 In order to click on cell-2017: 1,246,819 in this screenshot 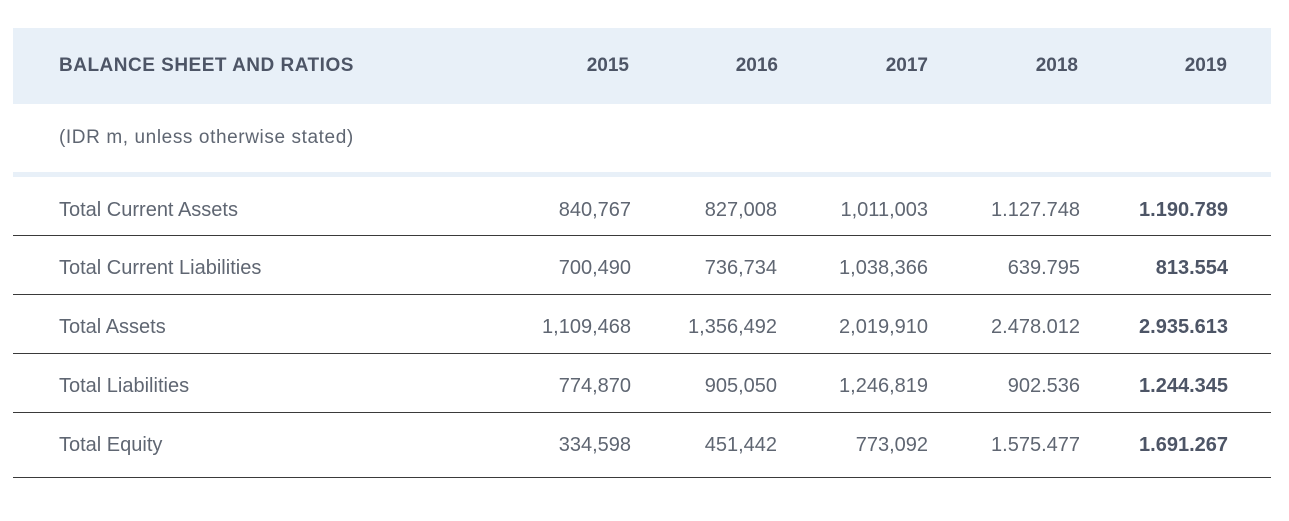, I will do `click(883, 386)`.